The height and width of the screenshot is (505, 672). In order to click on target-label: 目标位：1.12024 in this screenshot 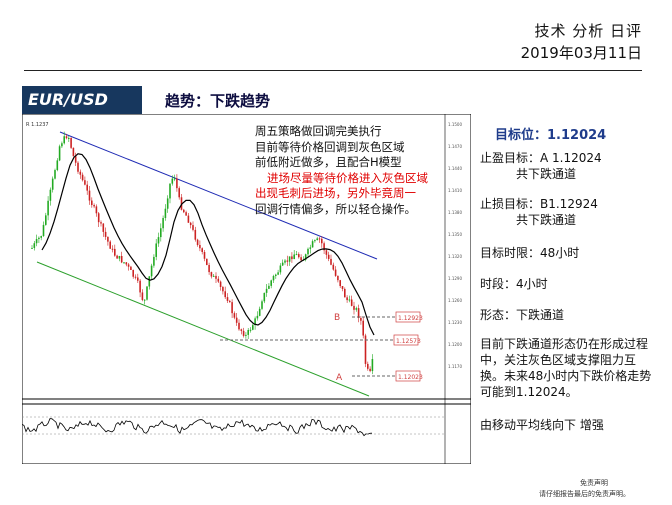, I will do `click(551, 135)`.